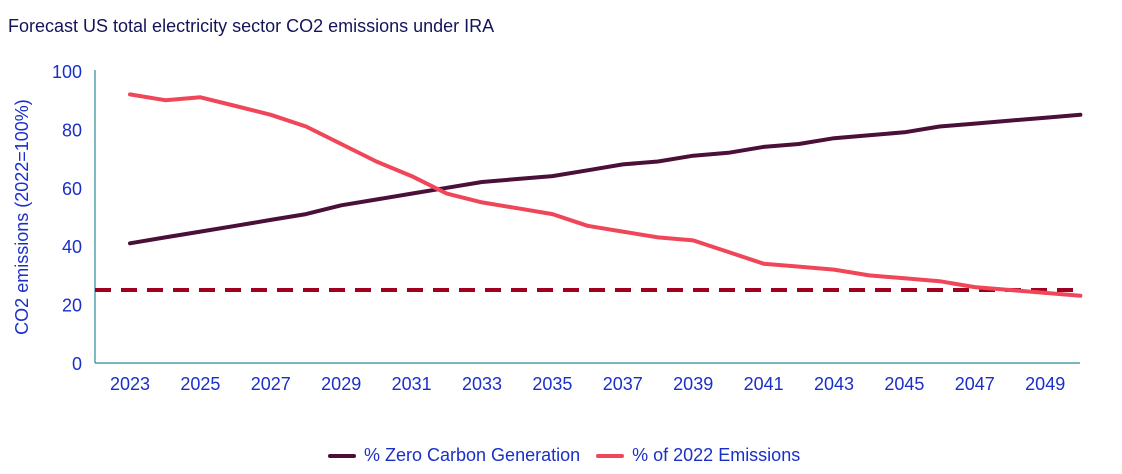 The height and width of the screenshot is (474, 1122). I want to click on x-tick-label: 2039, so click(693, 384).